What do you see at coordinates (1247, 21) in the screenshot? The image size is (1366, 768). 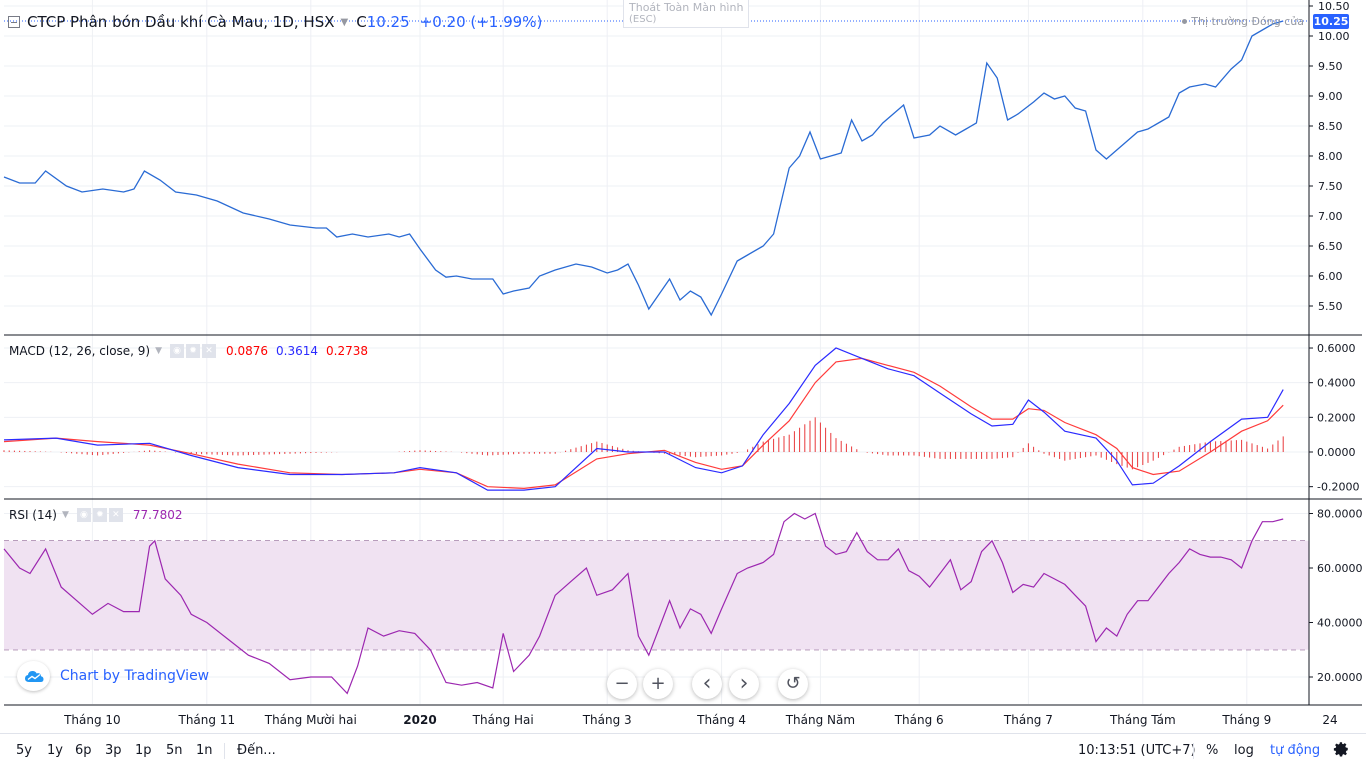 I see `market-status-label: Thị trường Đóng cửa` at bounding box center [1247, 21].